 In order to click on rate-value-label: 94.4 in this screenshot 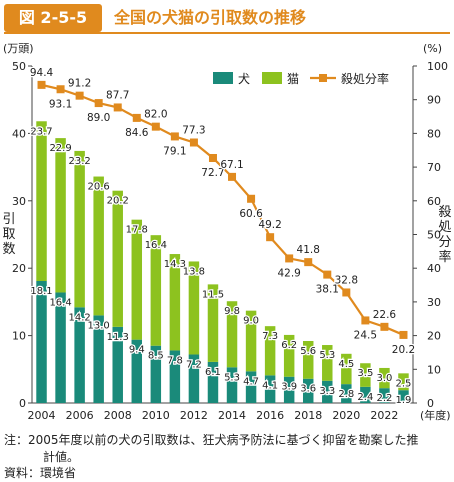, I will do `click(42, 73)`.